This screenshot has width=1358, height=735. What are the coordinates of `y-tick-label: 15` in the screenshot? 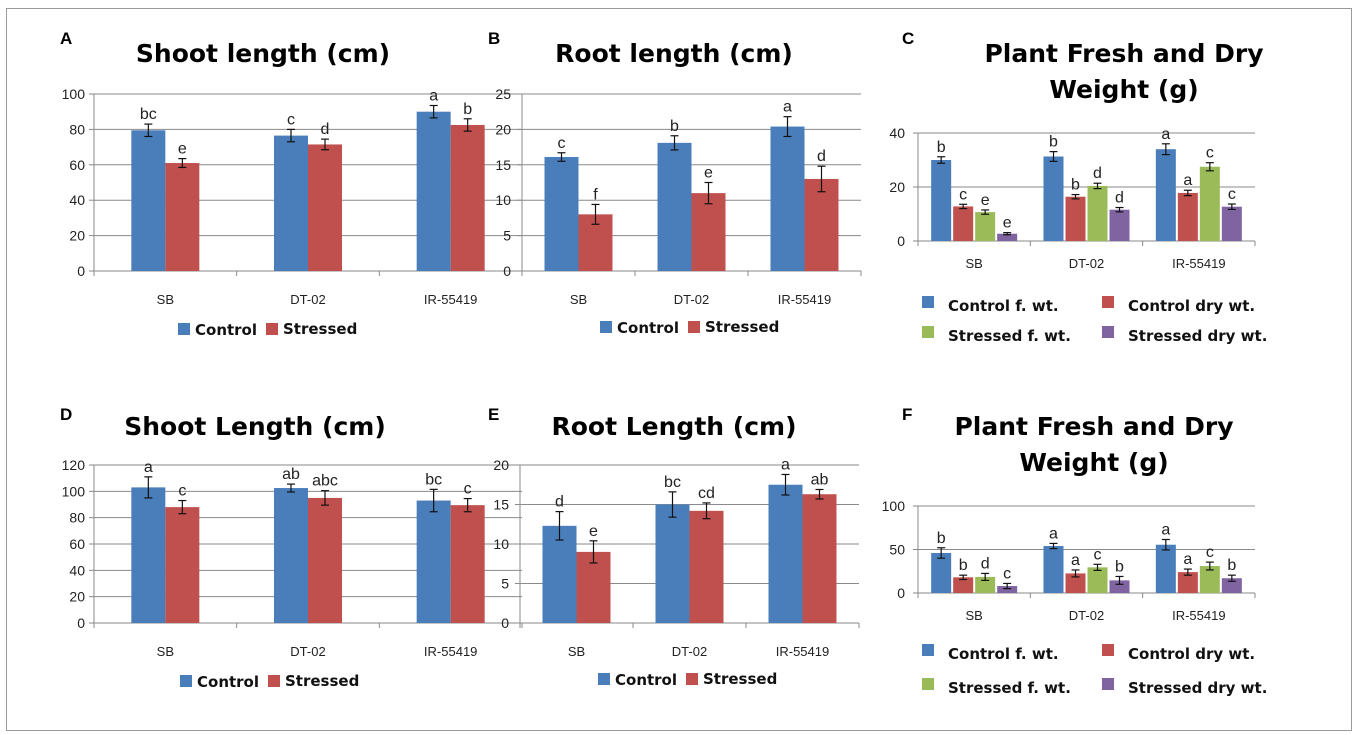 It's located at (503, 165).